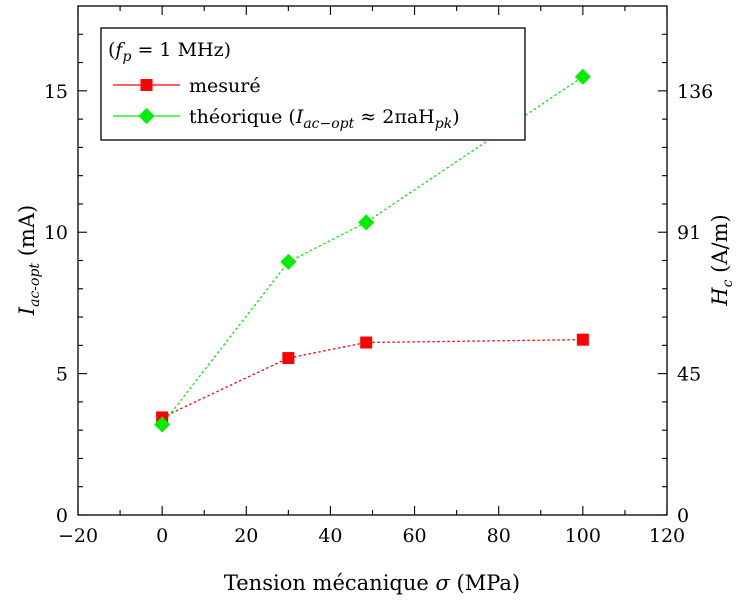  I want to click on legend-header: (fp = 1 MHz), so click(169, 52).